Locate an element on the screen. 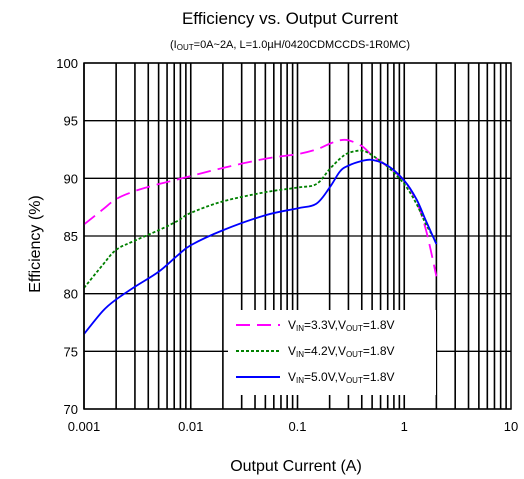  y-tick-label: 100 is located at coordinates (67, 63).